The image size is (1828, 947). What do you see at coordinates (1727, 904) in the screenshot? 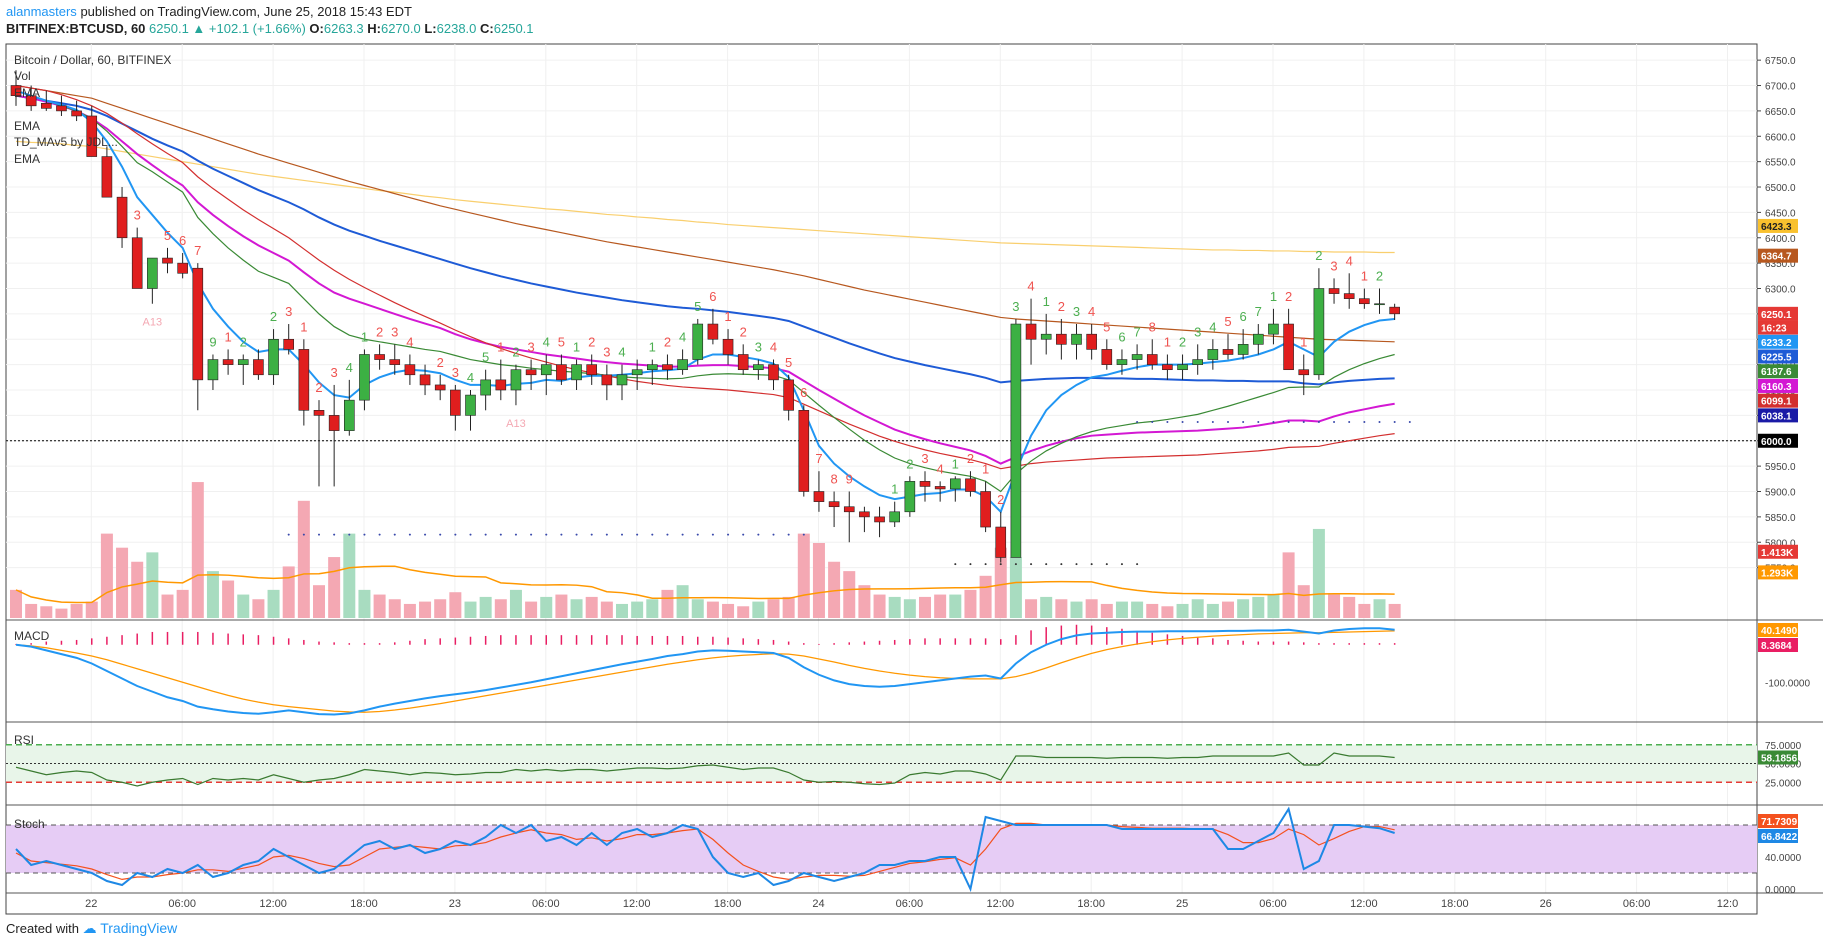
I see `time-tick-label: 12:0` at bounding box center [1727, 904].